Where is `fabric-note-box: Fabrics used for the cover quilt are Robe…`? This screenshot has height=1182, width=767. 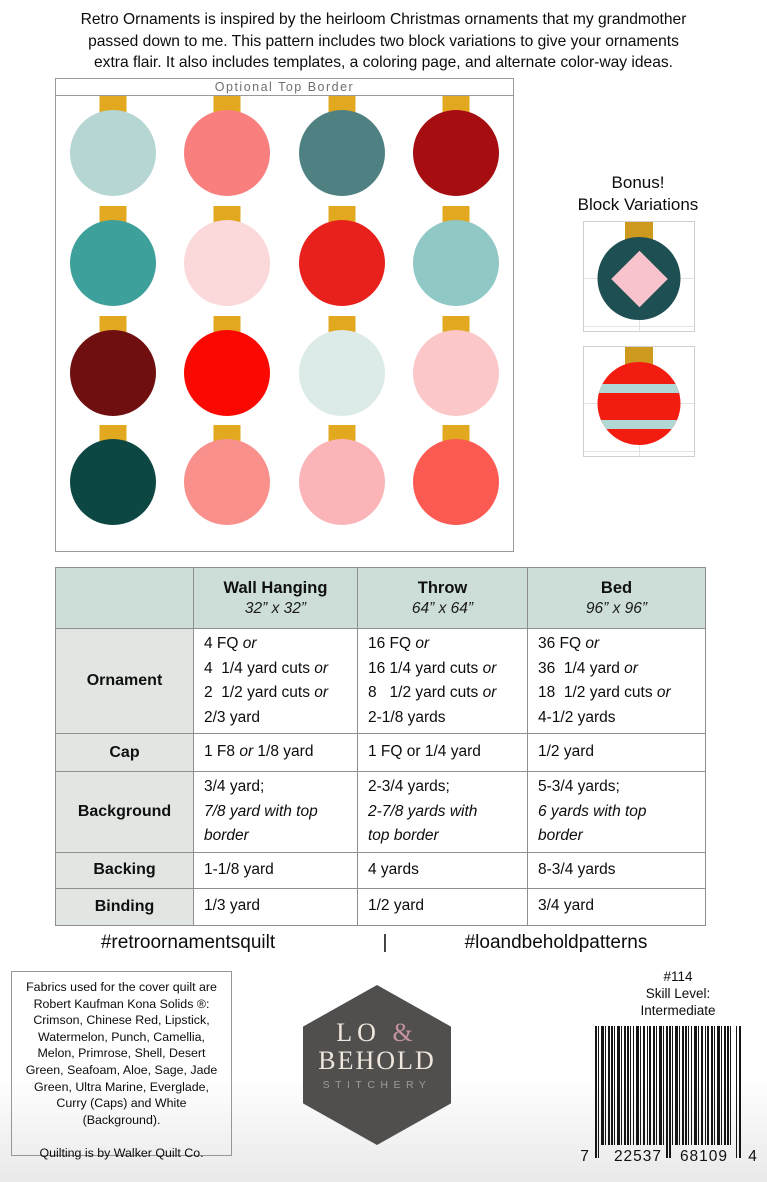 fabric-note-box: Fabrics used for the cover quilt are Robe… is located at coordinates (121, 1065).